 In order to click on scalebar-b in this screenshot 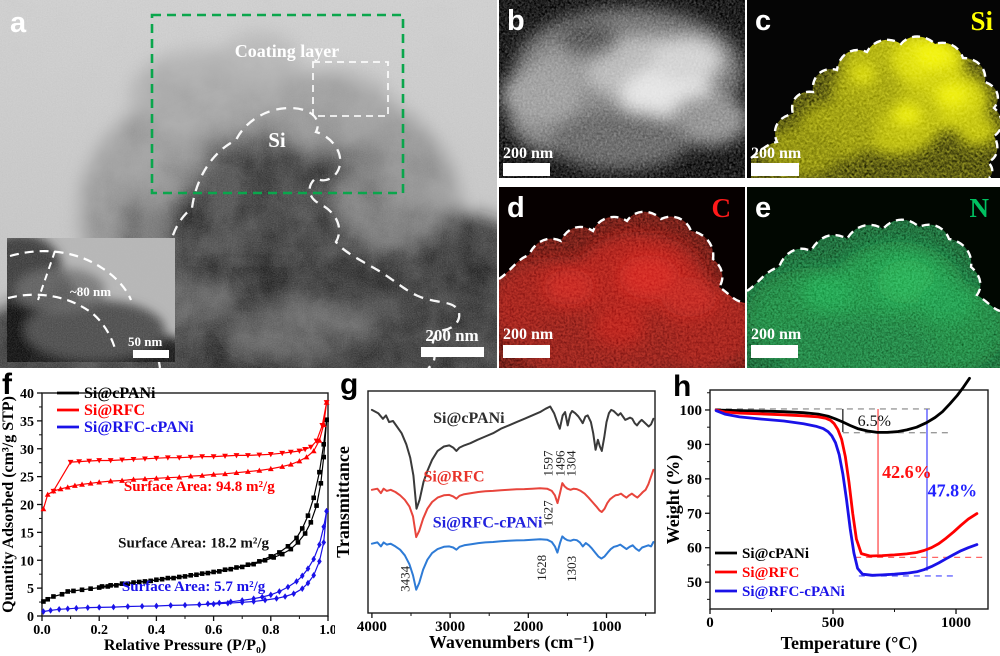, I will do `click(526, 169)`.